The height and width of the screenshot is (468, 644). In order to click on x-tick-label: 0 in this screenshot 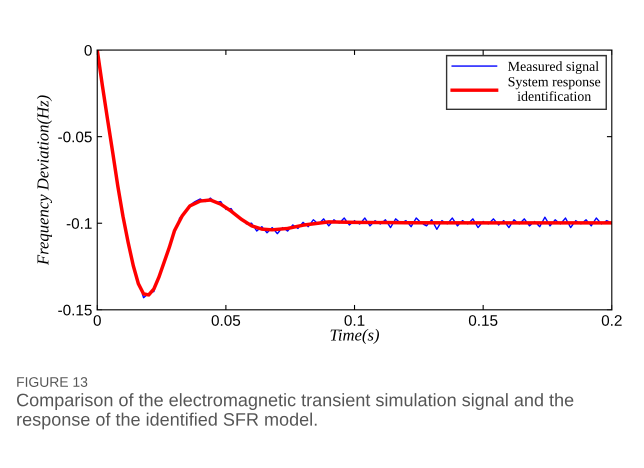, I will do `click(97, 320)`.